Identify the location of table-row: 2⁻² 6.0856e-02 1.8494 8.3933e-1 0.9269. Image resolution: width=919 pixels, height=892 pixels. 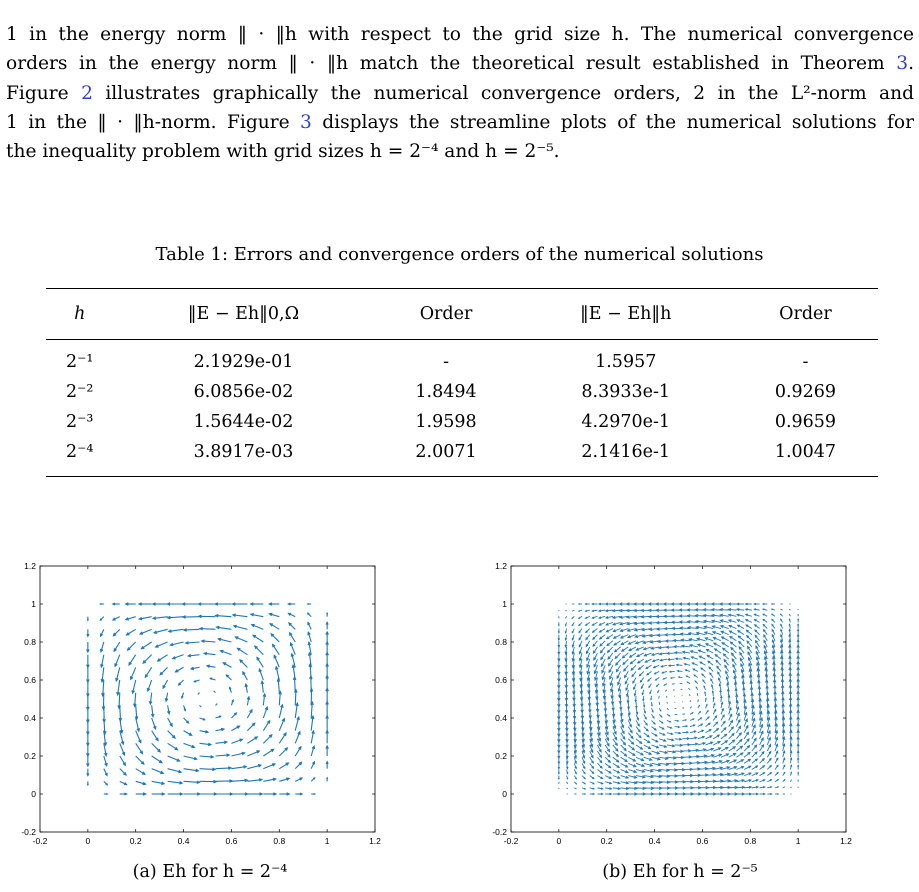
(462, 392).